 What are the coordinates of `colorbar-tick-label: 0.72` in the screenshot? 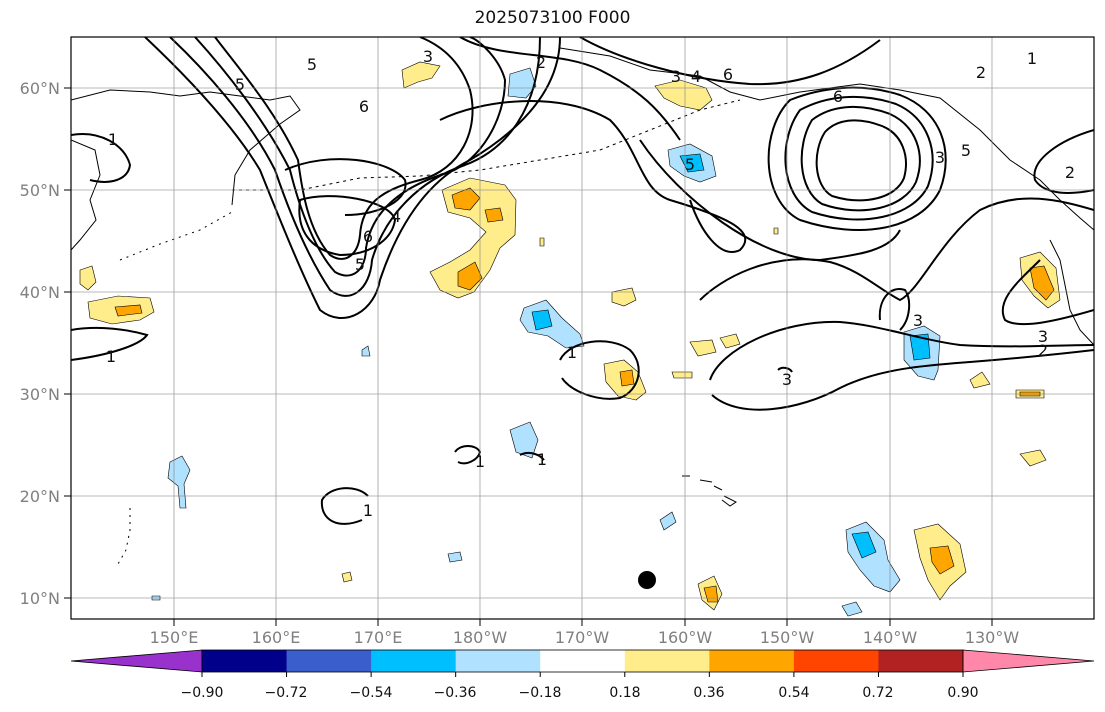 It's located at (877, 693).